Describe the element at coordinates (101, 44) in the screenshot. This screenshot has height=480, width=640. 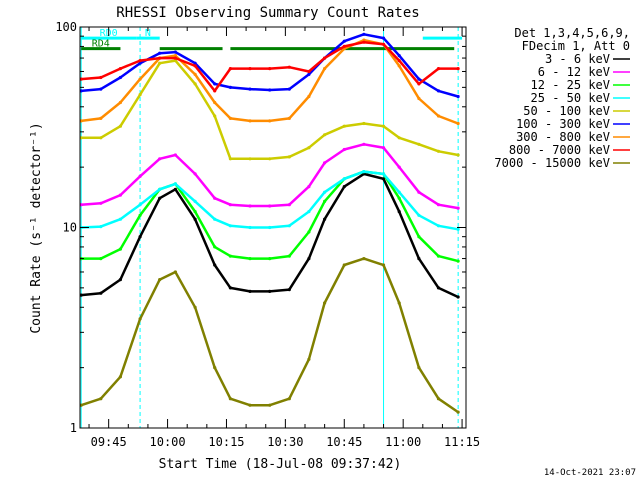
I see `flag-label-3: RD4` at that location.